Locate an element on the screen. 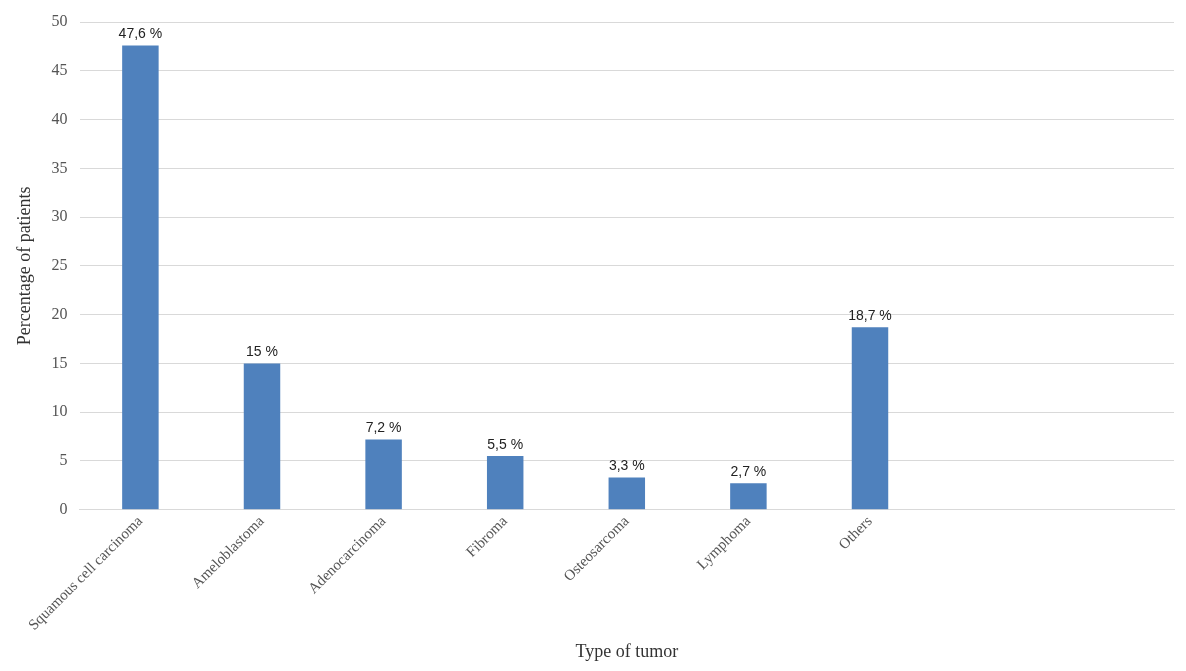 This screenshot has height=671, width=1186. y-tick-label: 30 is located at coordinates (59, 216).